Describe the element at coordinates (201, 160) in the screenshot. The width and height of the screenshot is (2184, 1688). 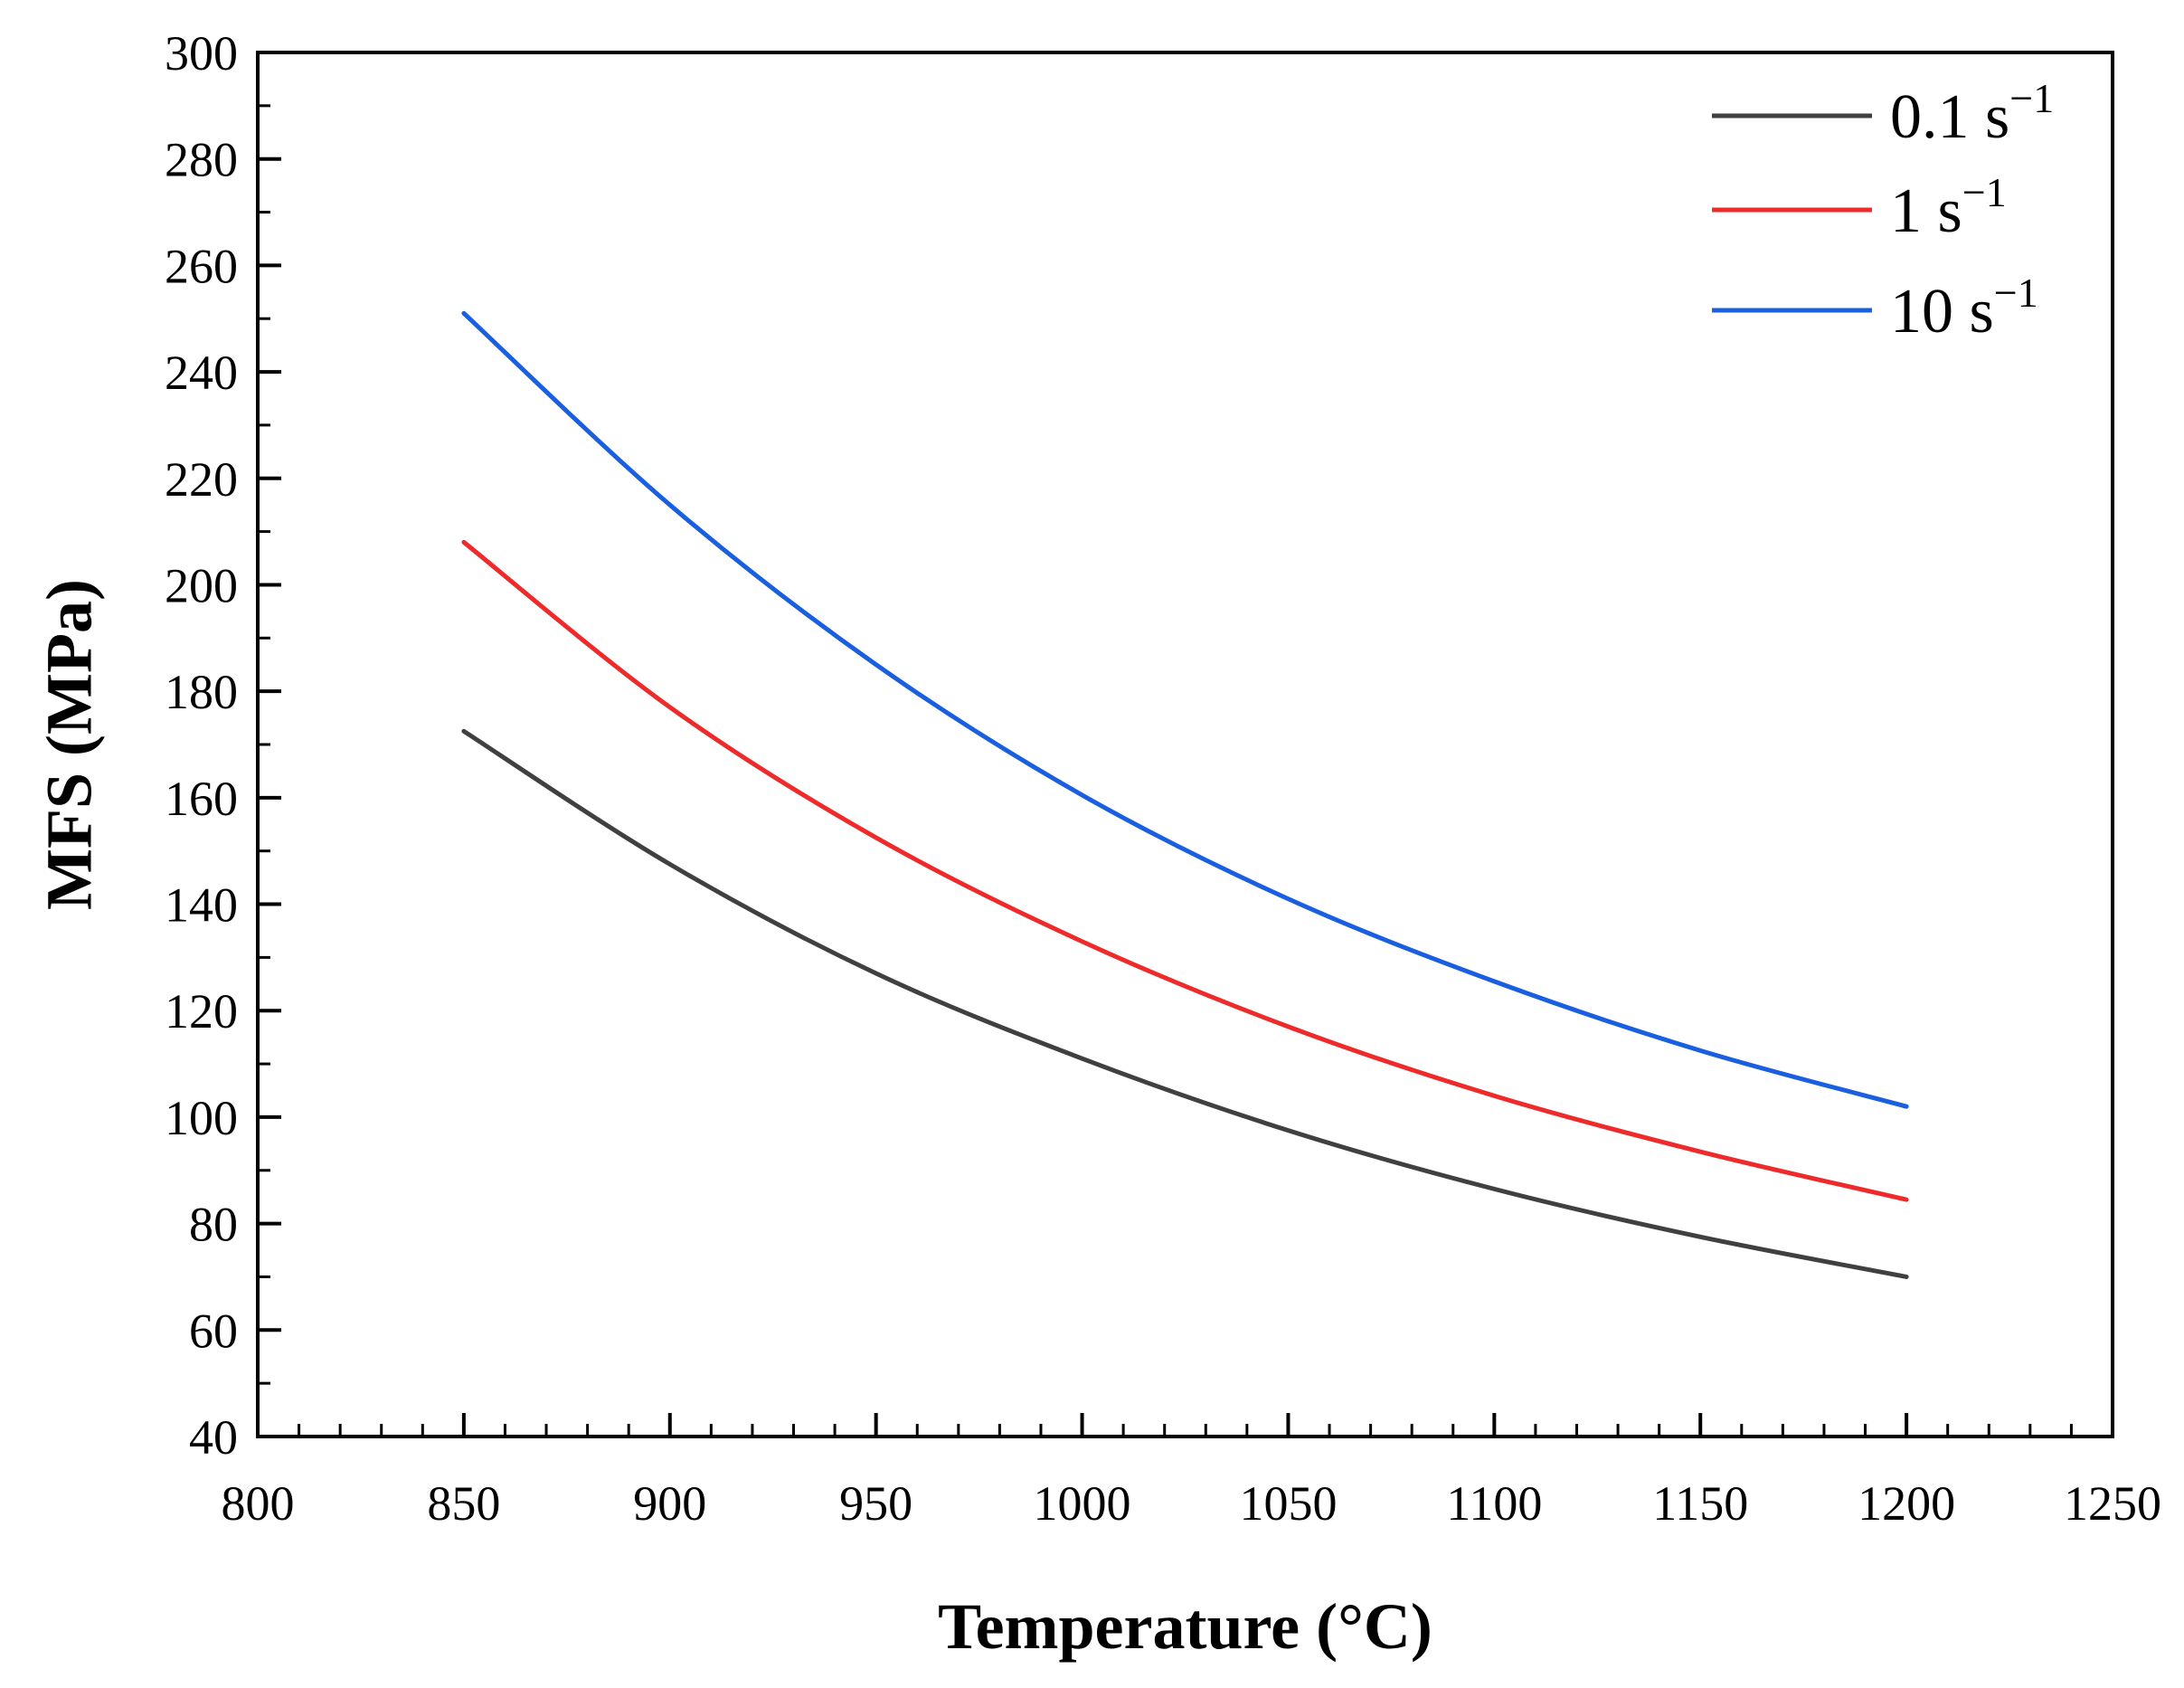
I see `y-tick-label: 280` at that location.